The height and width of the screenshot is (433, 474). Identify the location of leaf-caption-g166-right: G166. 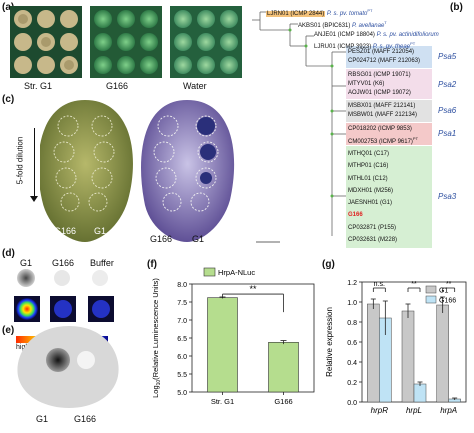
(161, 239).